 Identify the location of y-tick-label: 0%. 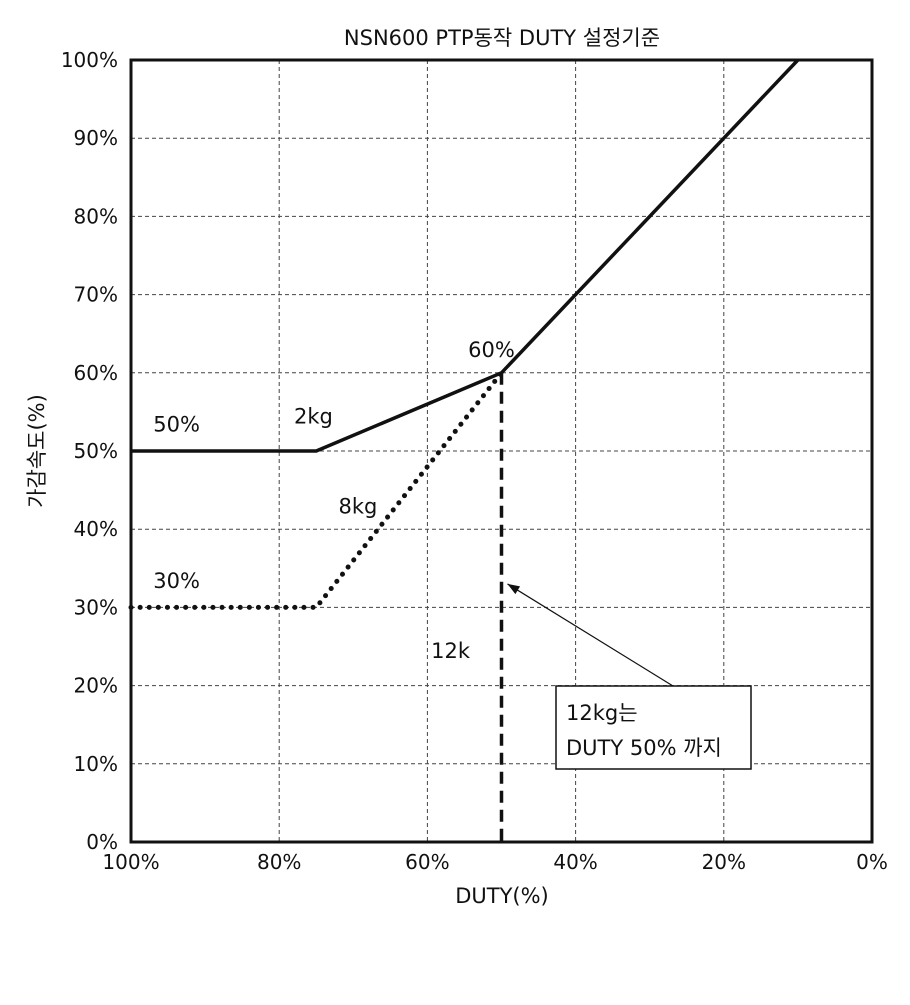
(102, 842).